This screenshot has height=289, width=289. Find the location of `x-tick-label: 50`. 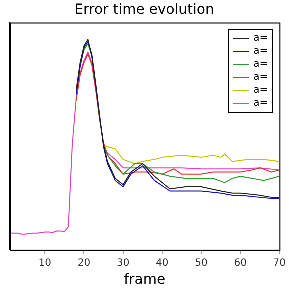

x-tick-label: 50 is located at coordinates (201, 263).